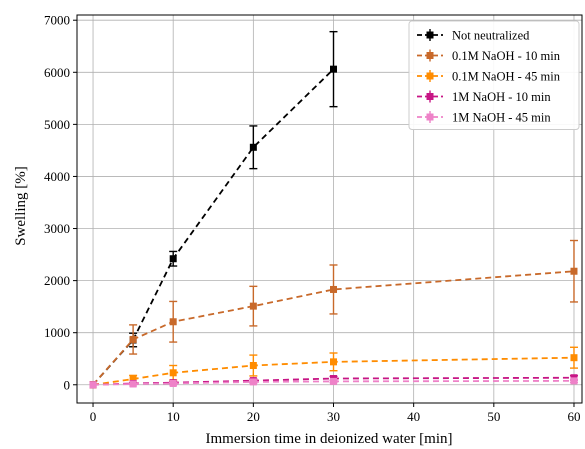  Describe the element at coordinates (57, 72) in the screenshot. I see `y-tick-label: 6000` at that location.